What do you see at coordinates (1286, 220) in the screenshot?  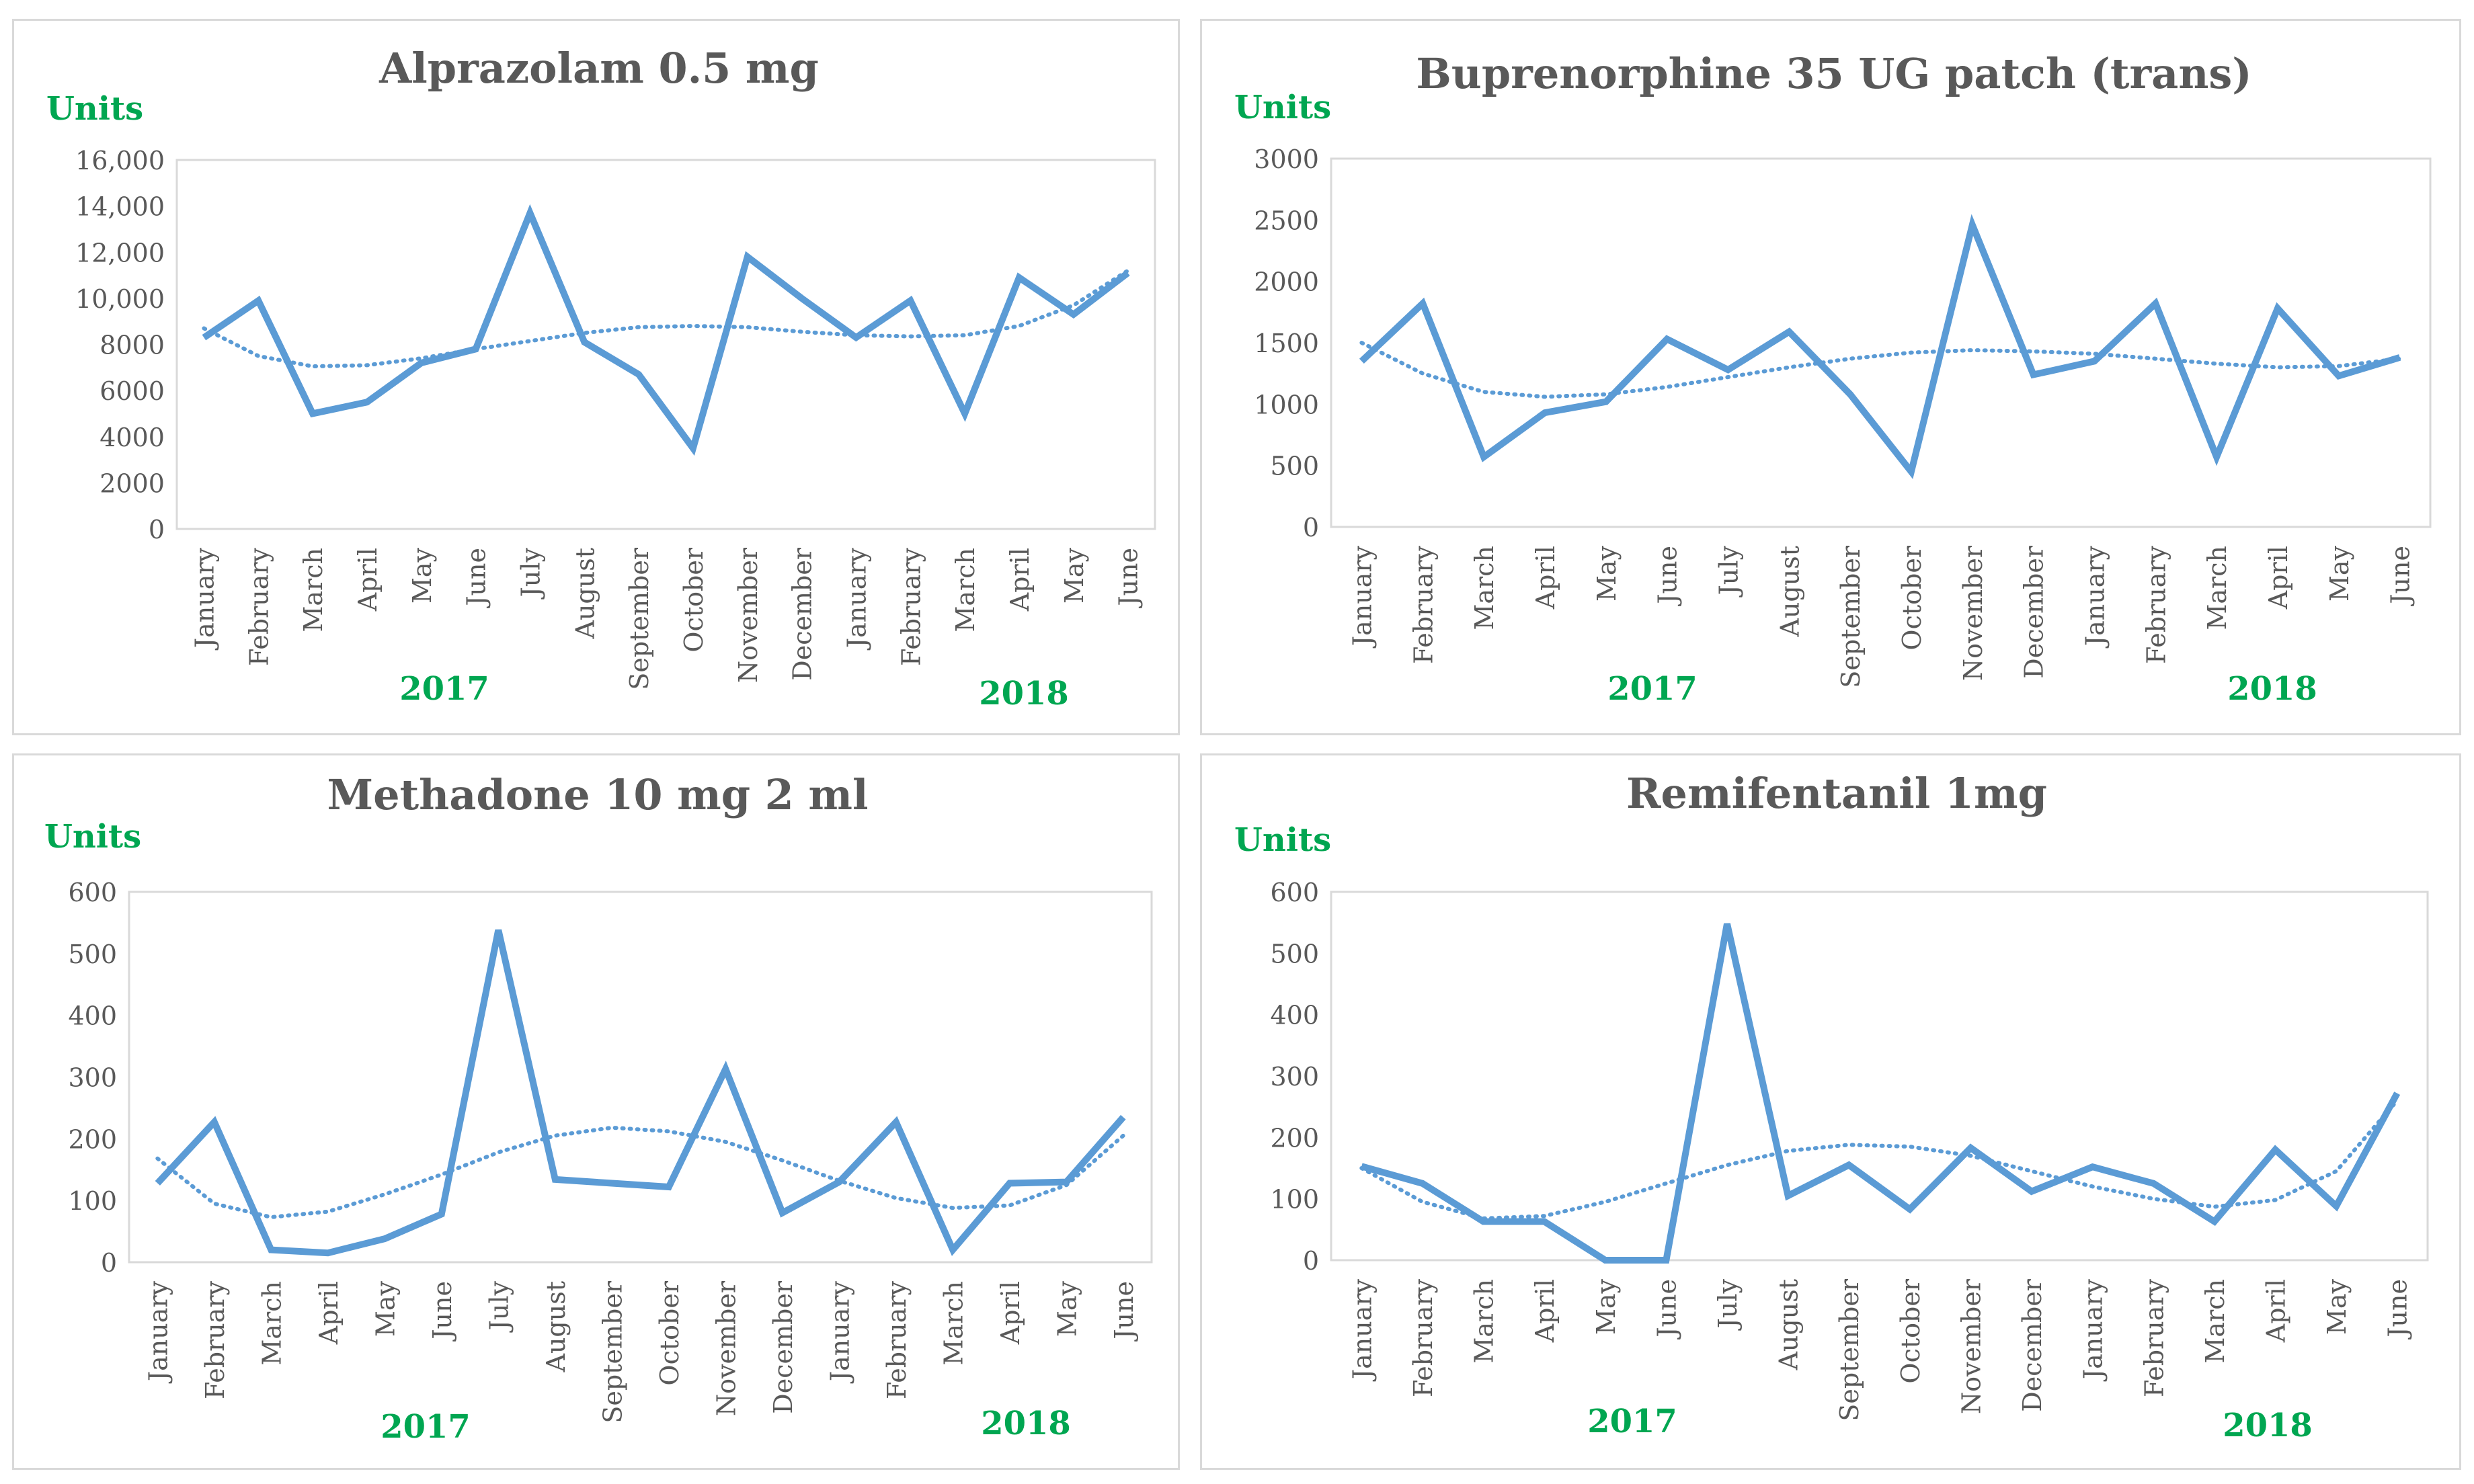 I see `y-tick-label: 2500` at bounding box center [1286, 220].